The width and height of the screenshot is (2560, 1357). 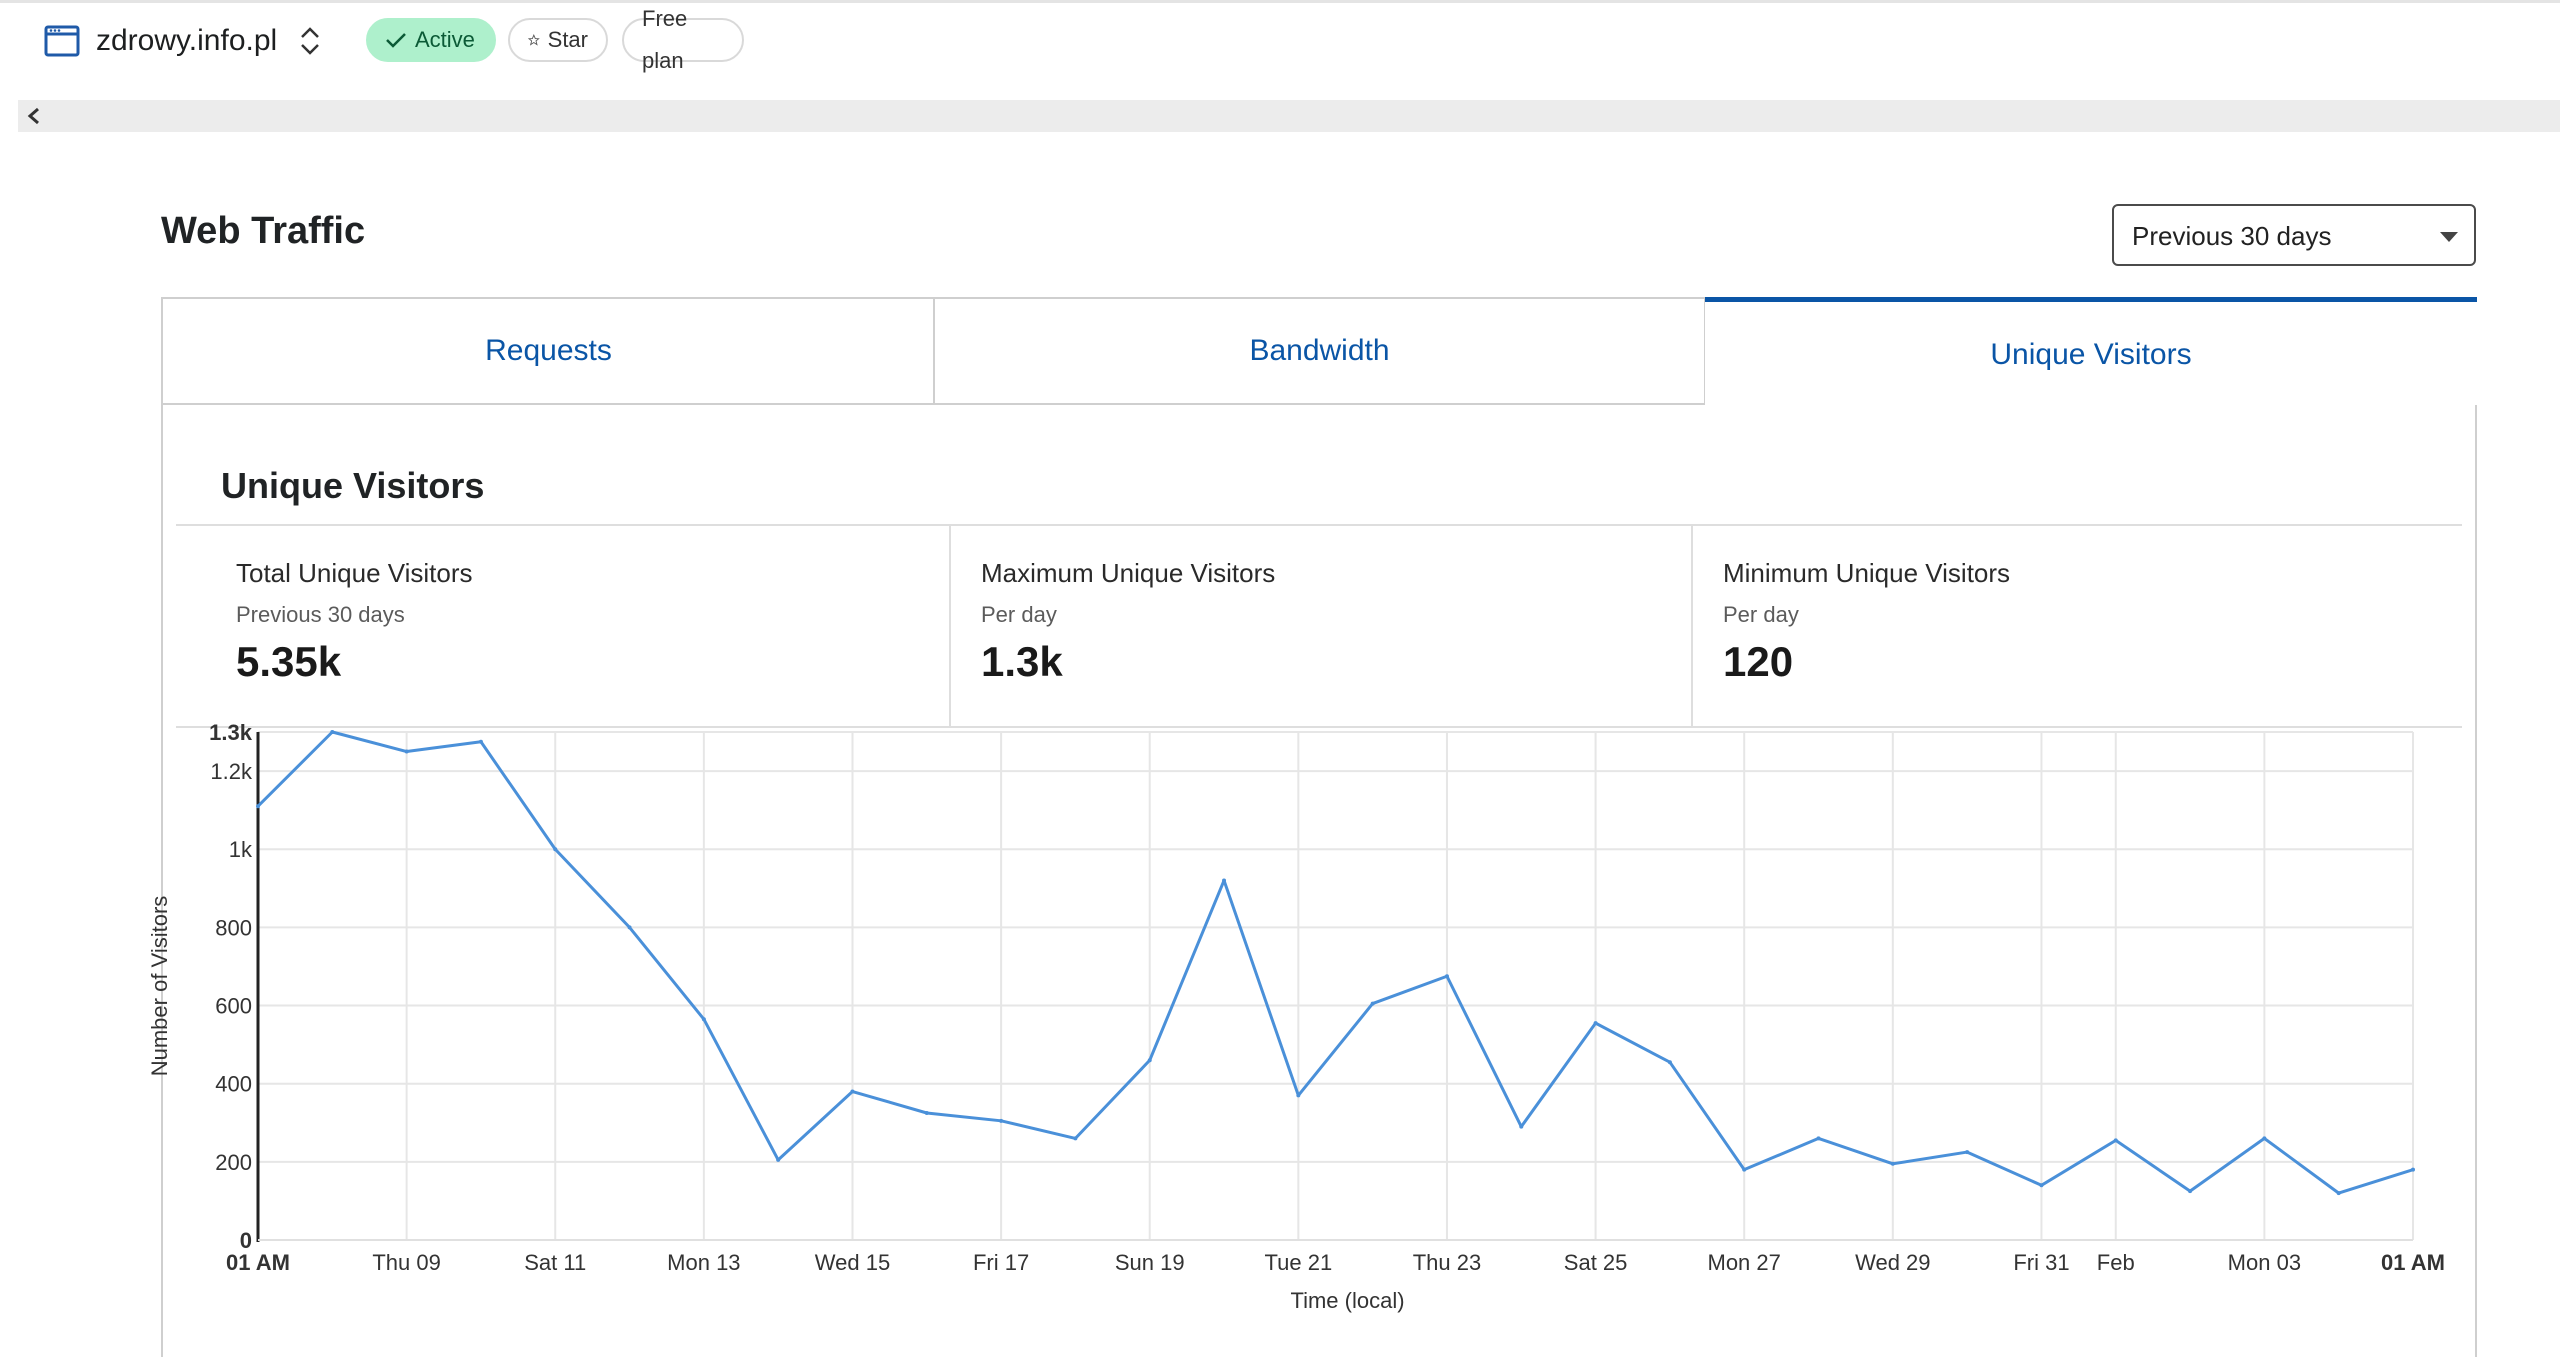 I want to click on star-button: Star, so click(x=558, y=40).